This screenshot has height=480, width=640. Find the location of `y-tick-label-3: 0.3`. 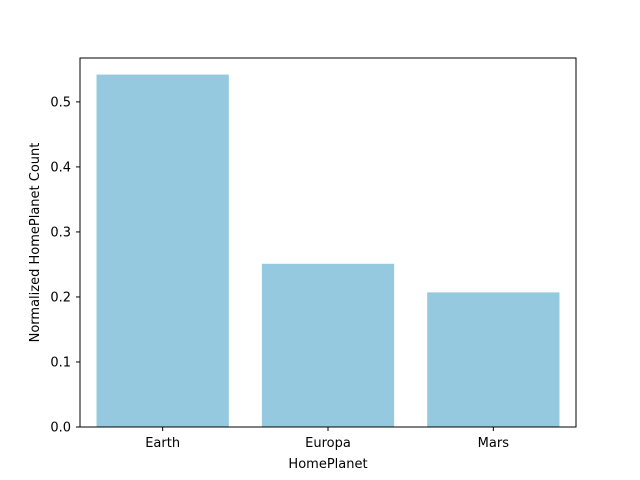

y-tick-label-3: 0.3 is located at coordinates (60, 232).